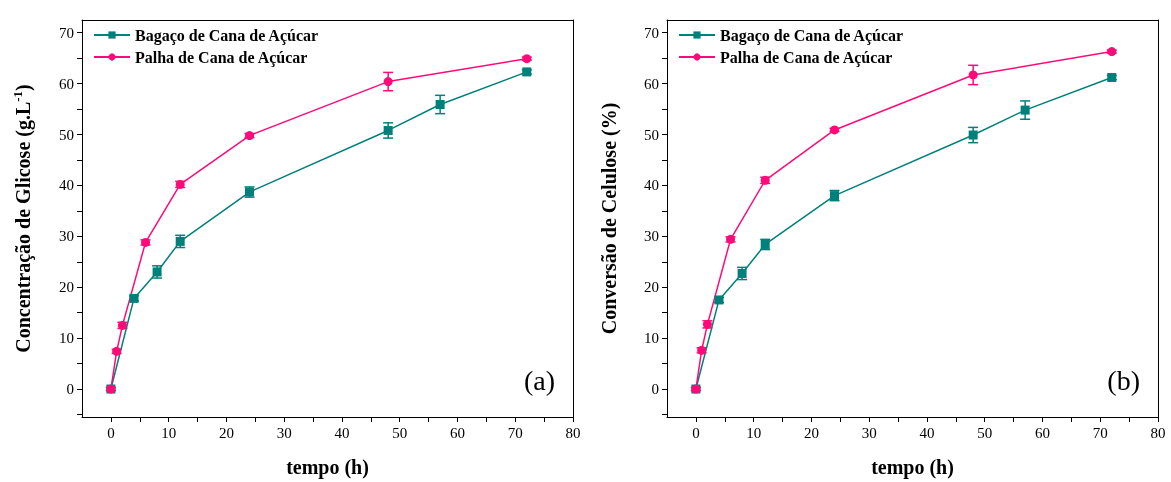 The image size is (1171, 482). Describe the element at coordinates (539, 380) in the screenshot. I see `annotation: (a)` at that location.